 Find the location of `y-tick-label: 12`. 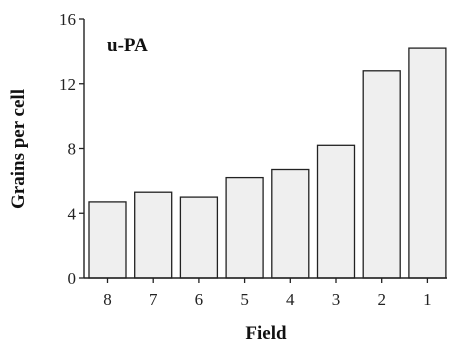

y-tick-label: 12 is located at coordinates (67, 84).